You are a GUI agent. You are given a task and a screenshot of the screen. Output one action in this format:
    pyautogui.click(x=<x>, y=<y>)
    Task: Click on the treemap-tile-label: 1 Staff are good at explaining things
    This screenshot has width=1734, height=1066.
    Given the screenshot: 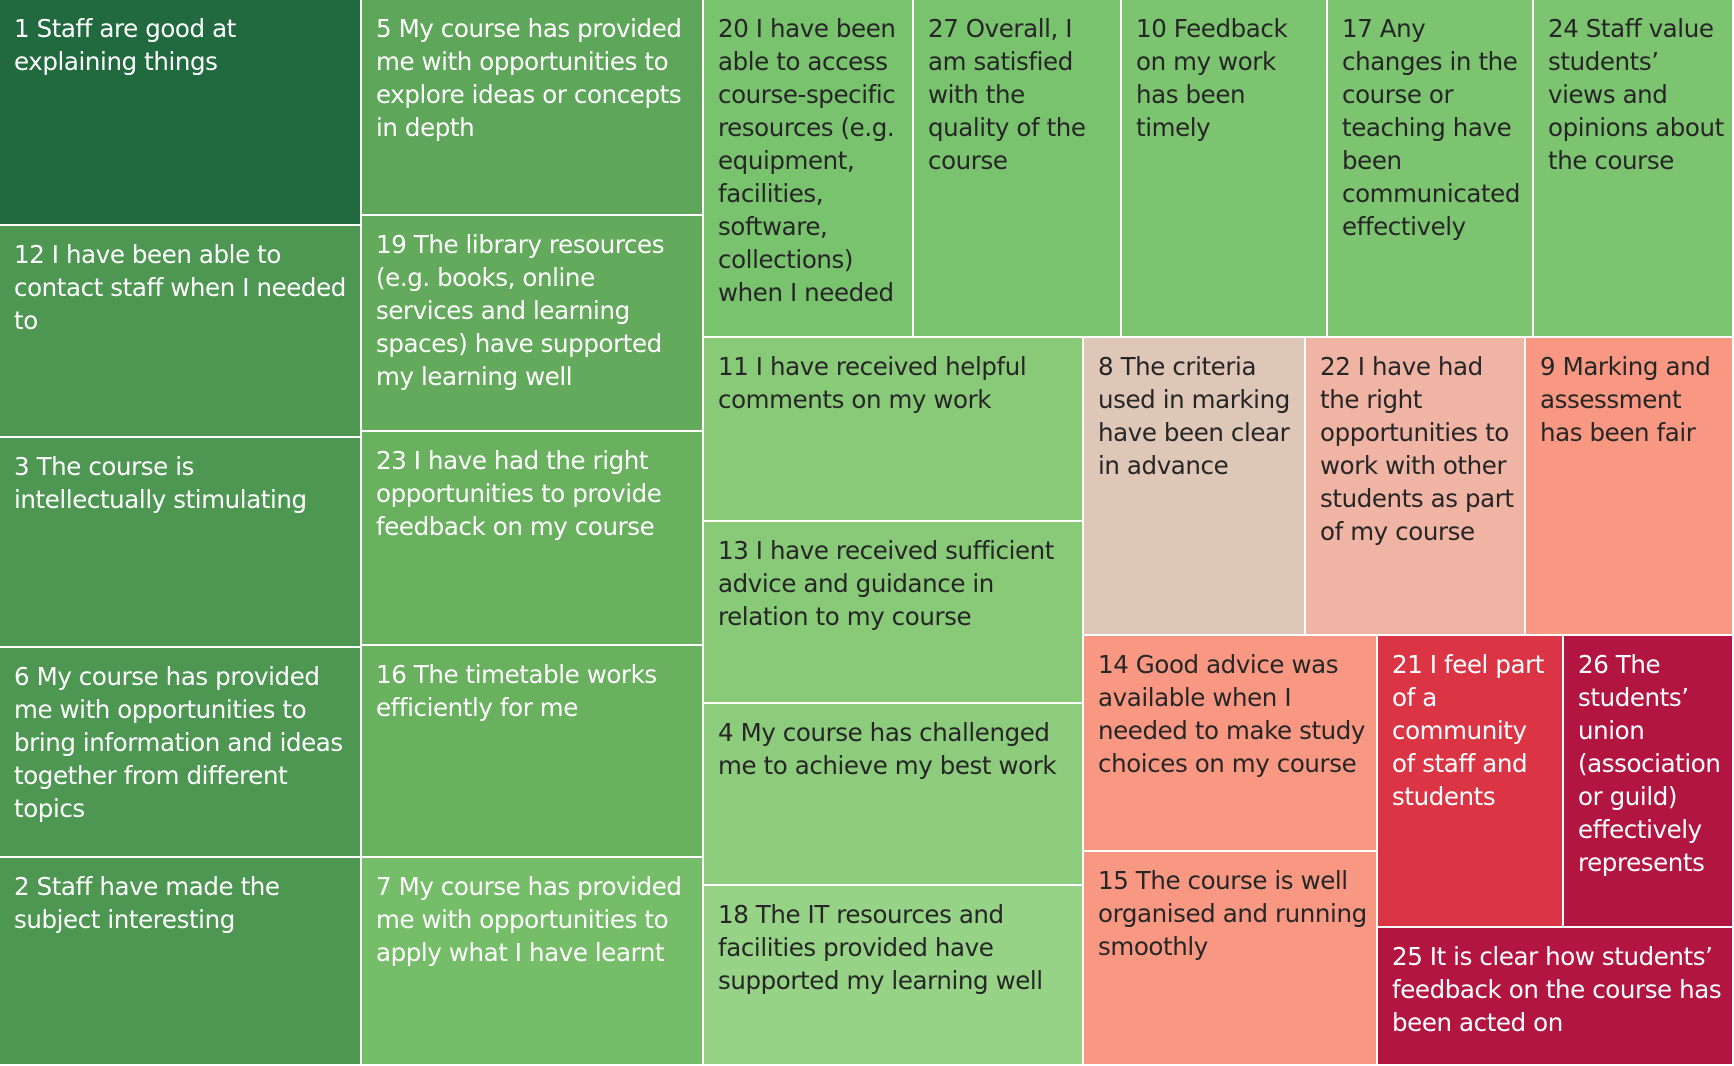 What is the action you would take?
    pyautogui.click(x=125, y=45)
    